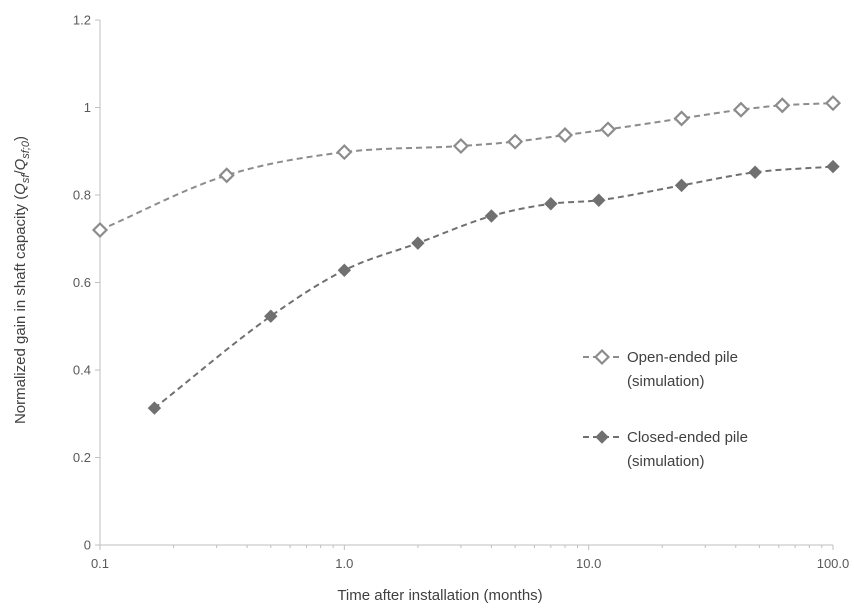 The image size is (854, 610). I want to click on x-tick-label: 100.0, so click(833, 563).